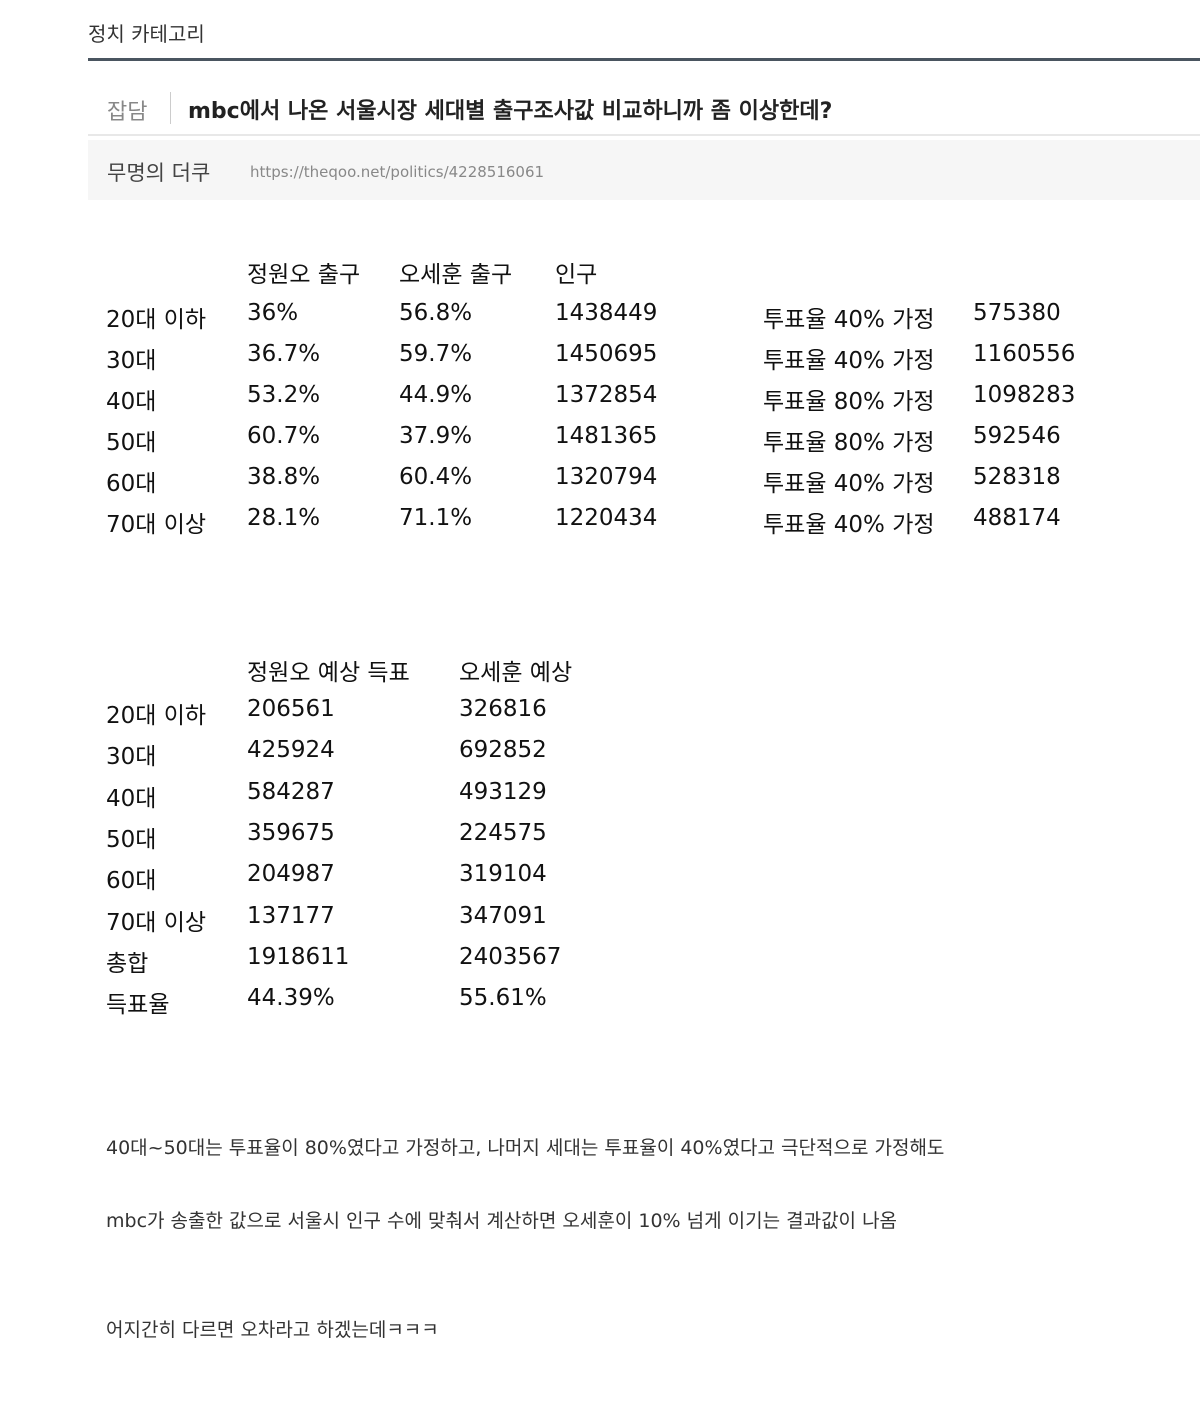 The image size is (1200, 1403). Describe the element at coordinates (298, 956) in the screenshot. I see `table-cell: 1918611` at that location.